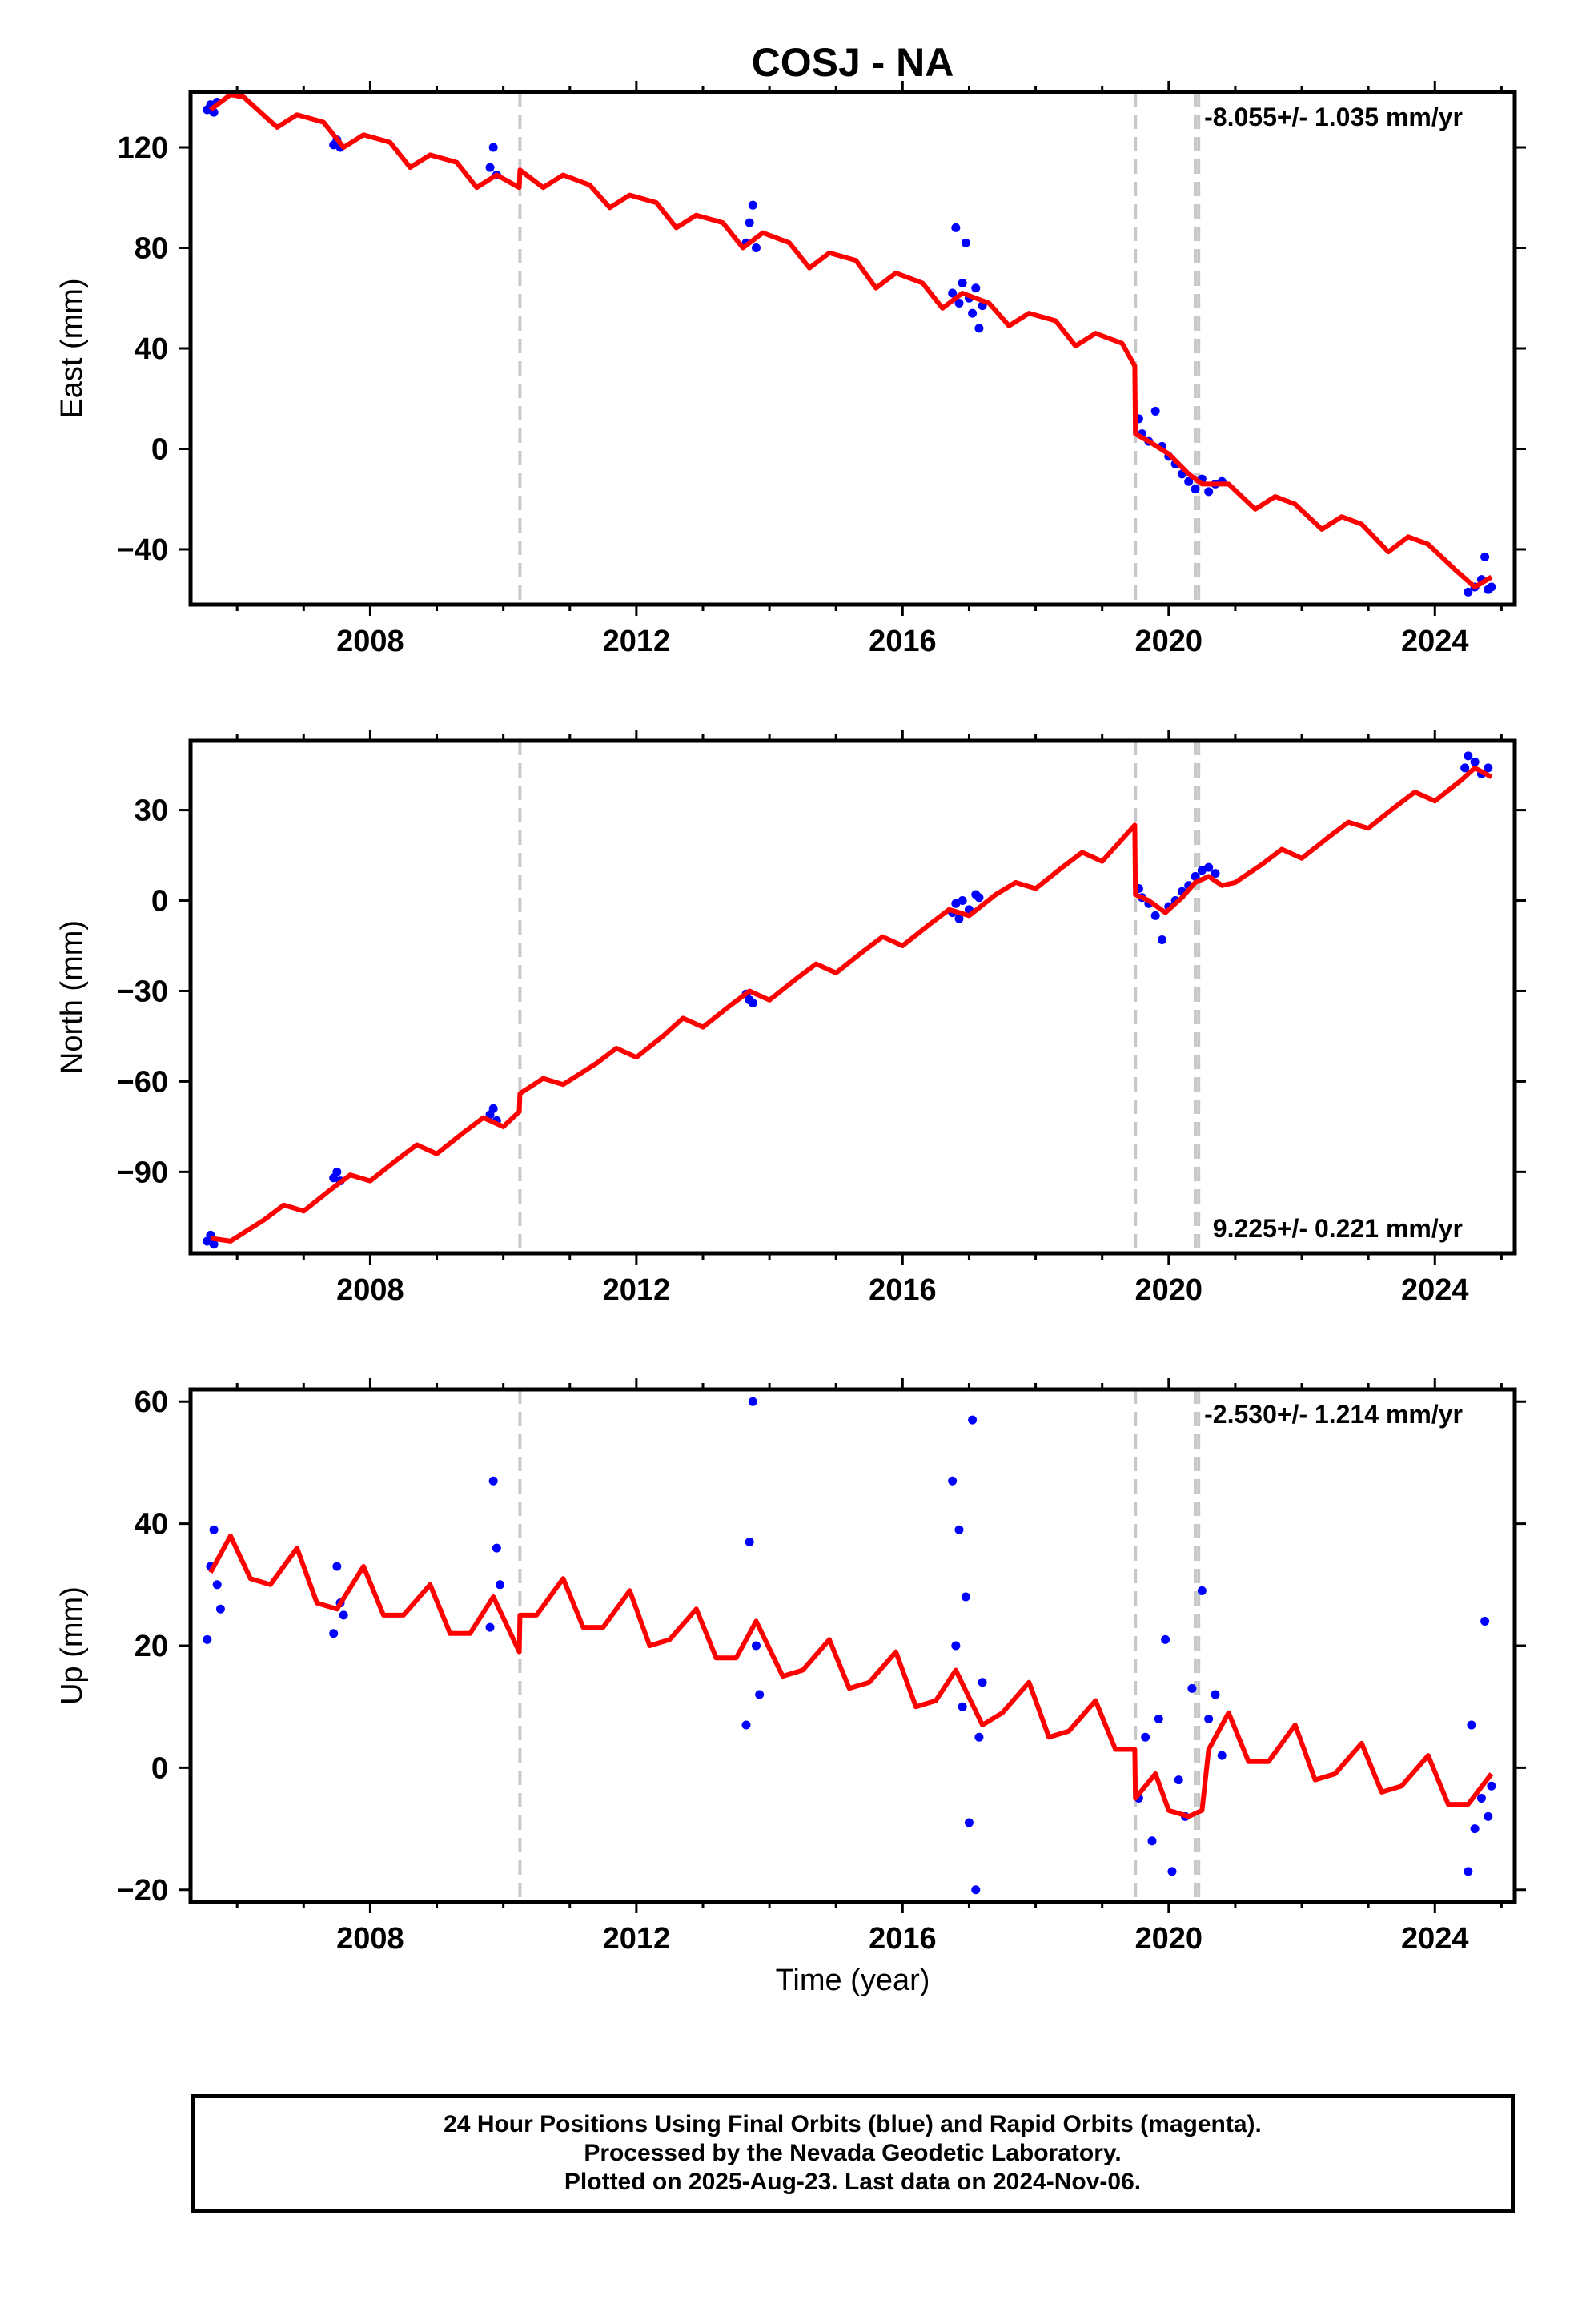  What do you see at coordinates (142, 550) in the screenshot?
I see `y-tick-label: −40` at bounding box center [142, 550].